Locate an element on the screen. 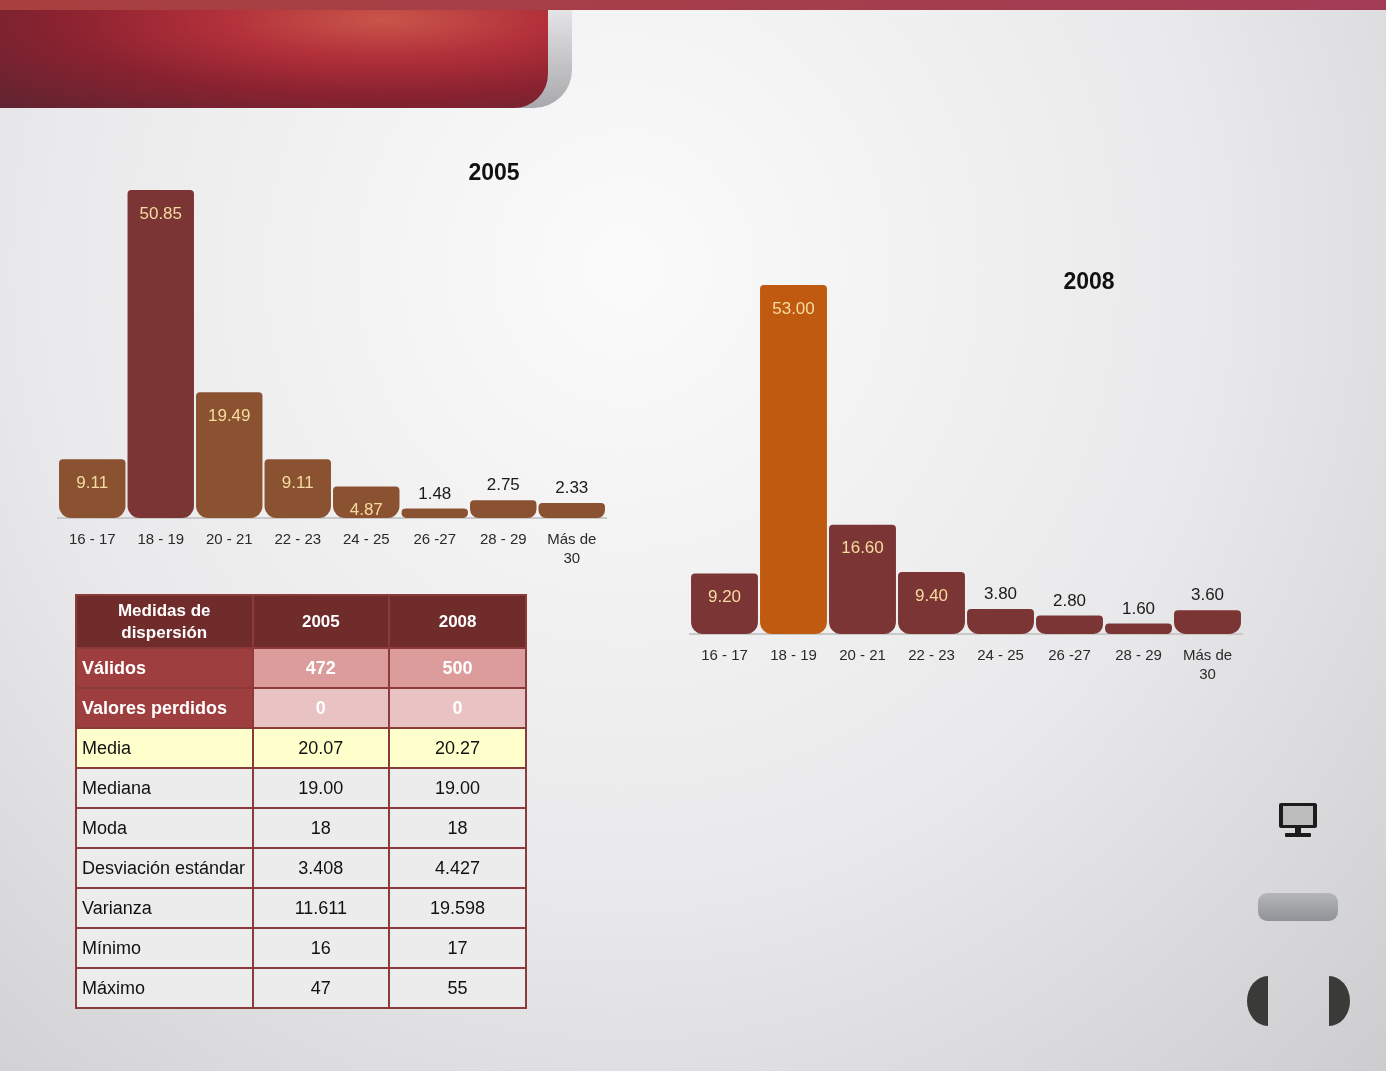 This screenshot has height=1071, width=1386. category-label: Valores perdidos is located at coordinates (164, 708).